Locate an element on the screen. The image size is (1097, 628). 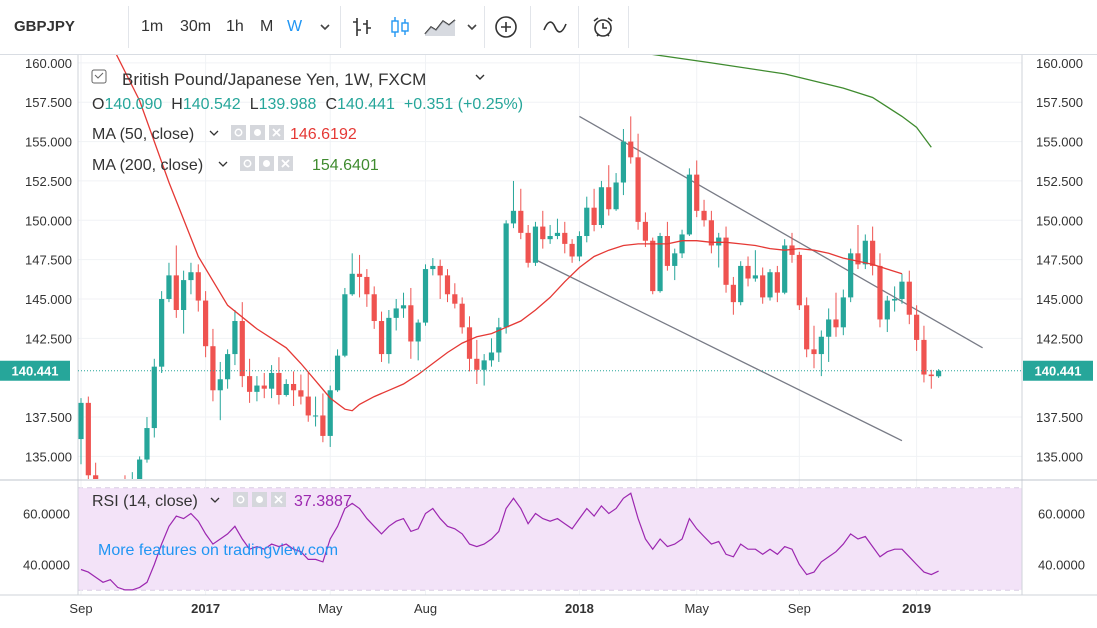
promo-link: More features on tradingview.com is located at coordinates (218, 550).